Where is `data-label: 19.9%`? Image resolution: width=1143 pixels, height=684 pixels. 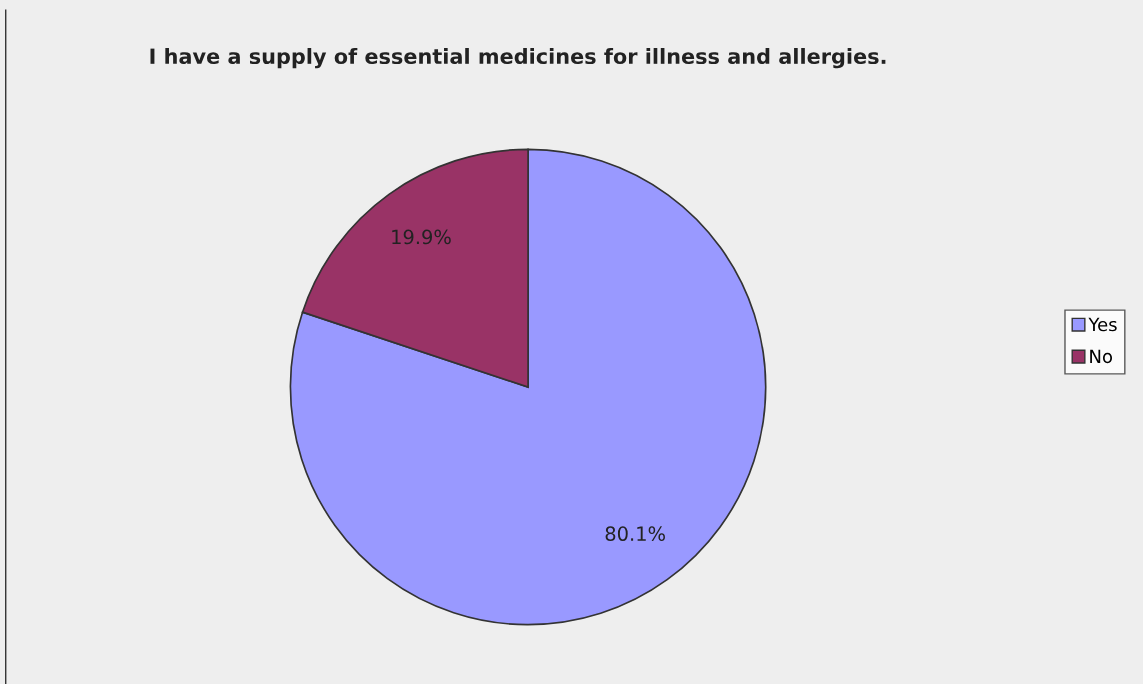
data-label: 19.9% is located at coordinates (421, 237).